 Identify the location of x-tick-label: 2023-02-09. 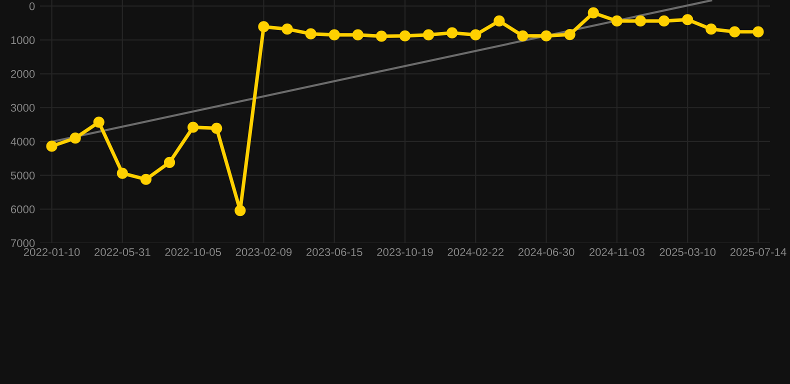
(264, 252).